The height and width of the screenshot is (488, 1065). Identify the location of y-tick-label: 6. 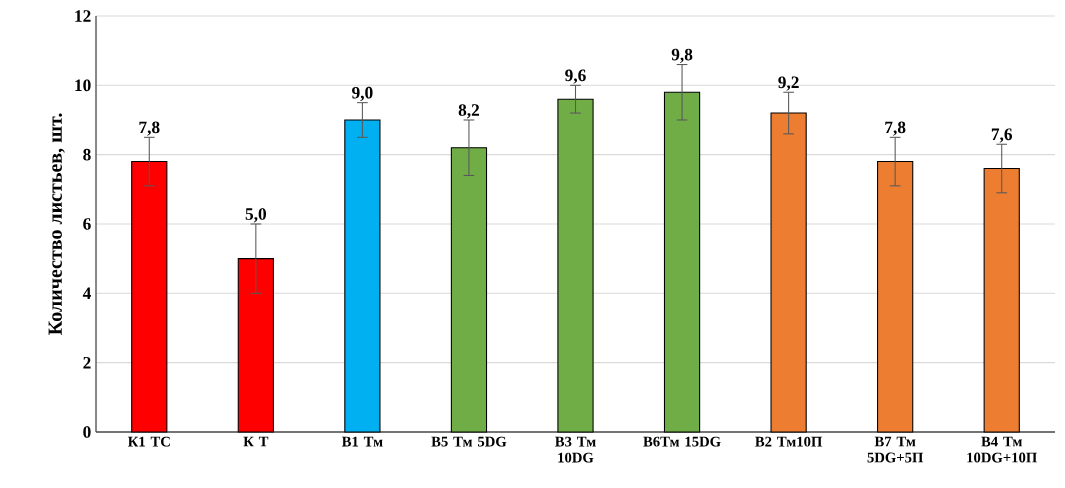
(87, 224).